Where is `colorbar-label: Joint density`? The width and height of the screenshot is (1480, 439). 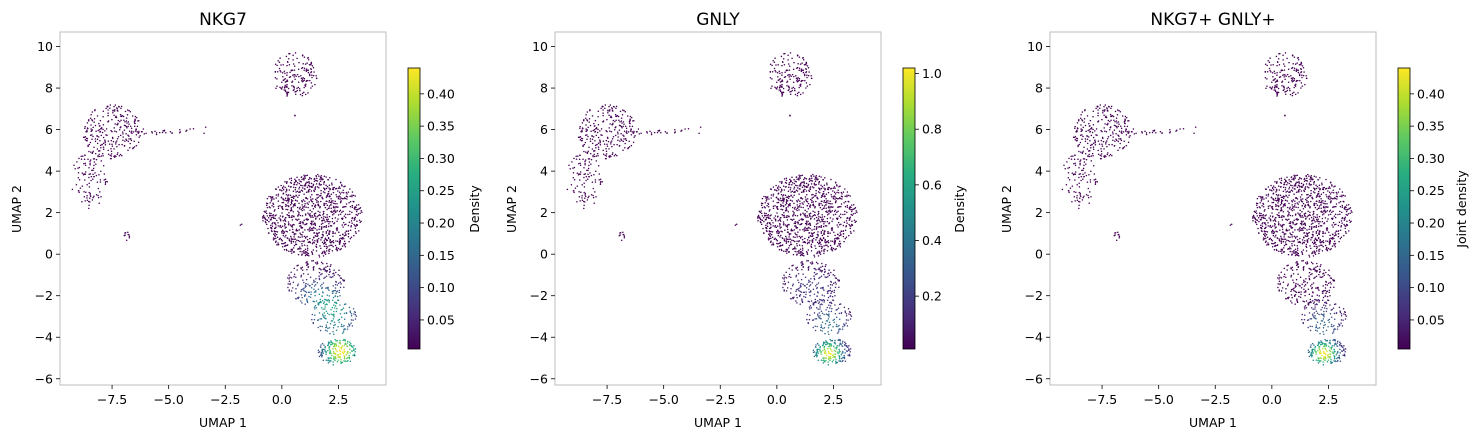 colorbar-label: Joint density is located at coordinates (1461, 209).